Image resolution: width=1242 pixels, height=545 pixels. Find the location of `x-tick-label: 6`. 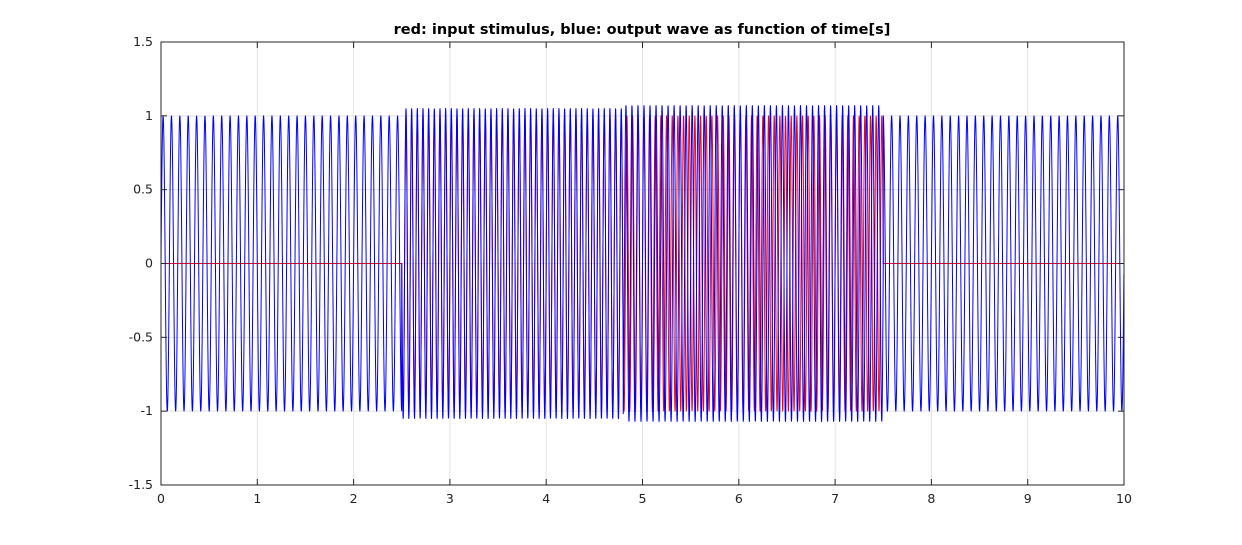

x-tick-label: 6 is located at coordinates (739, 498).